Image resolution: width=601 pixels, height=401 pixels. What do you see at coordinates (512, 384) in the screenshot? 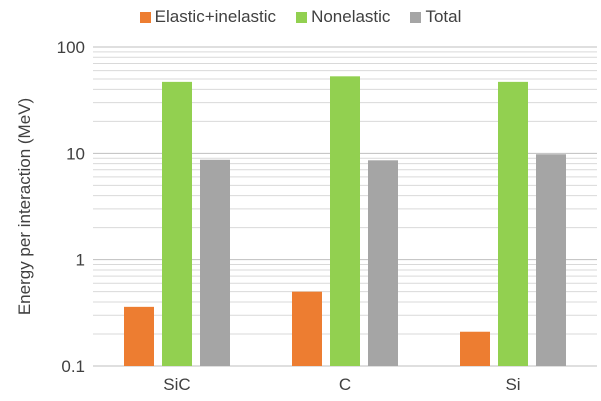
I see `x-category-label: Si` at bounding box center [512, 384].